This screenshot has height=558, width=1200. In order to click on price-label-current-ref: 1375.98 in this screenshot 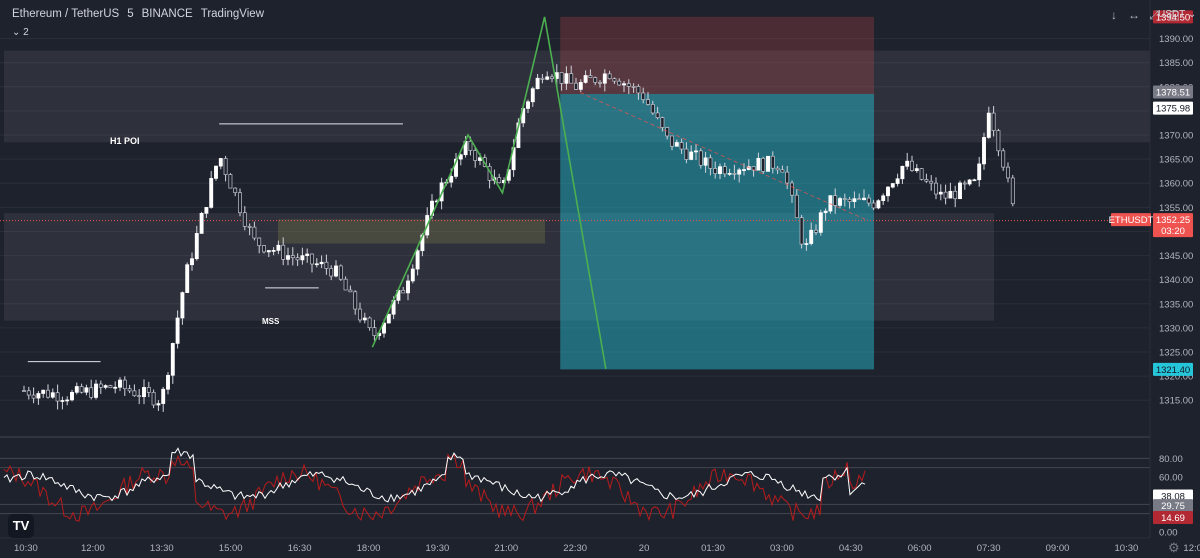, I will do `click(1173, 109)`.